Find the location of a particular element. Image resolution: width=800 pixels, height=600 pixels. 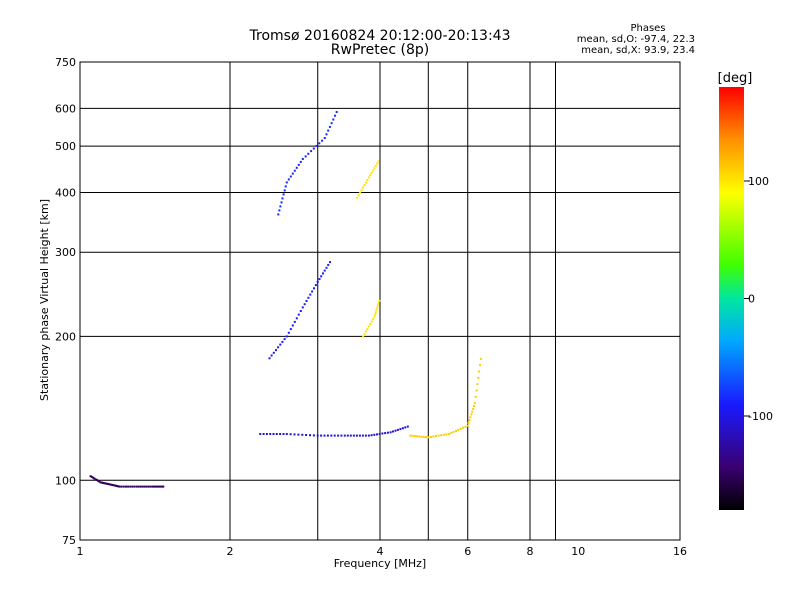

x-tick-label: 8 is located at coordinates (530, 551).